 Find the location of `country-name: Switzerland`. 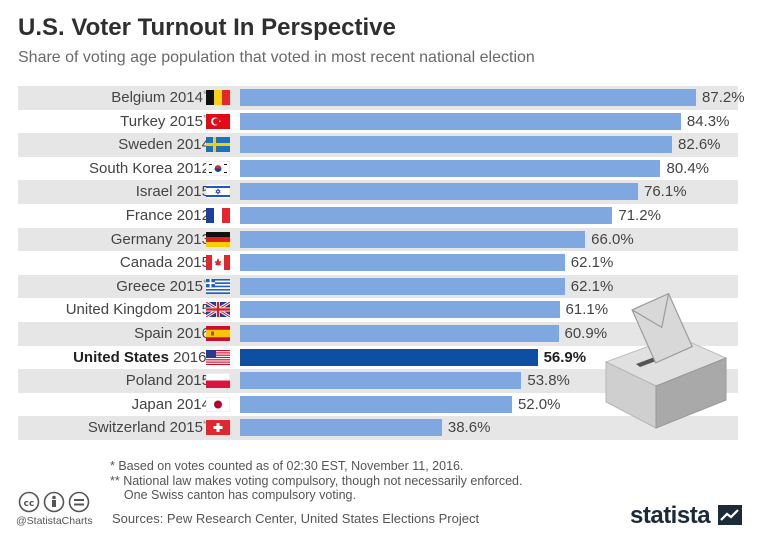

country-name: Switzerland is located at coordinates (126, 428).